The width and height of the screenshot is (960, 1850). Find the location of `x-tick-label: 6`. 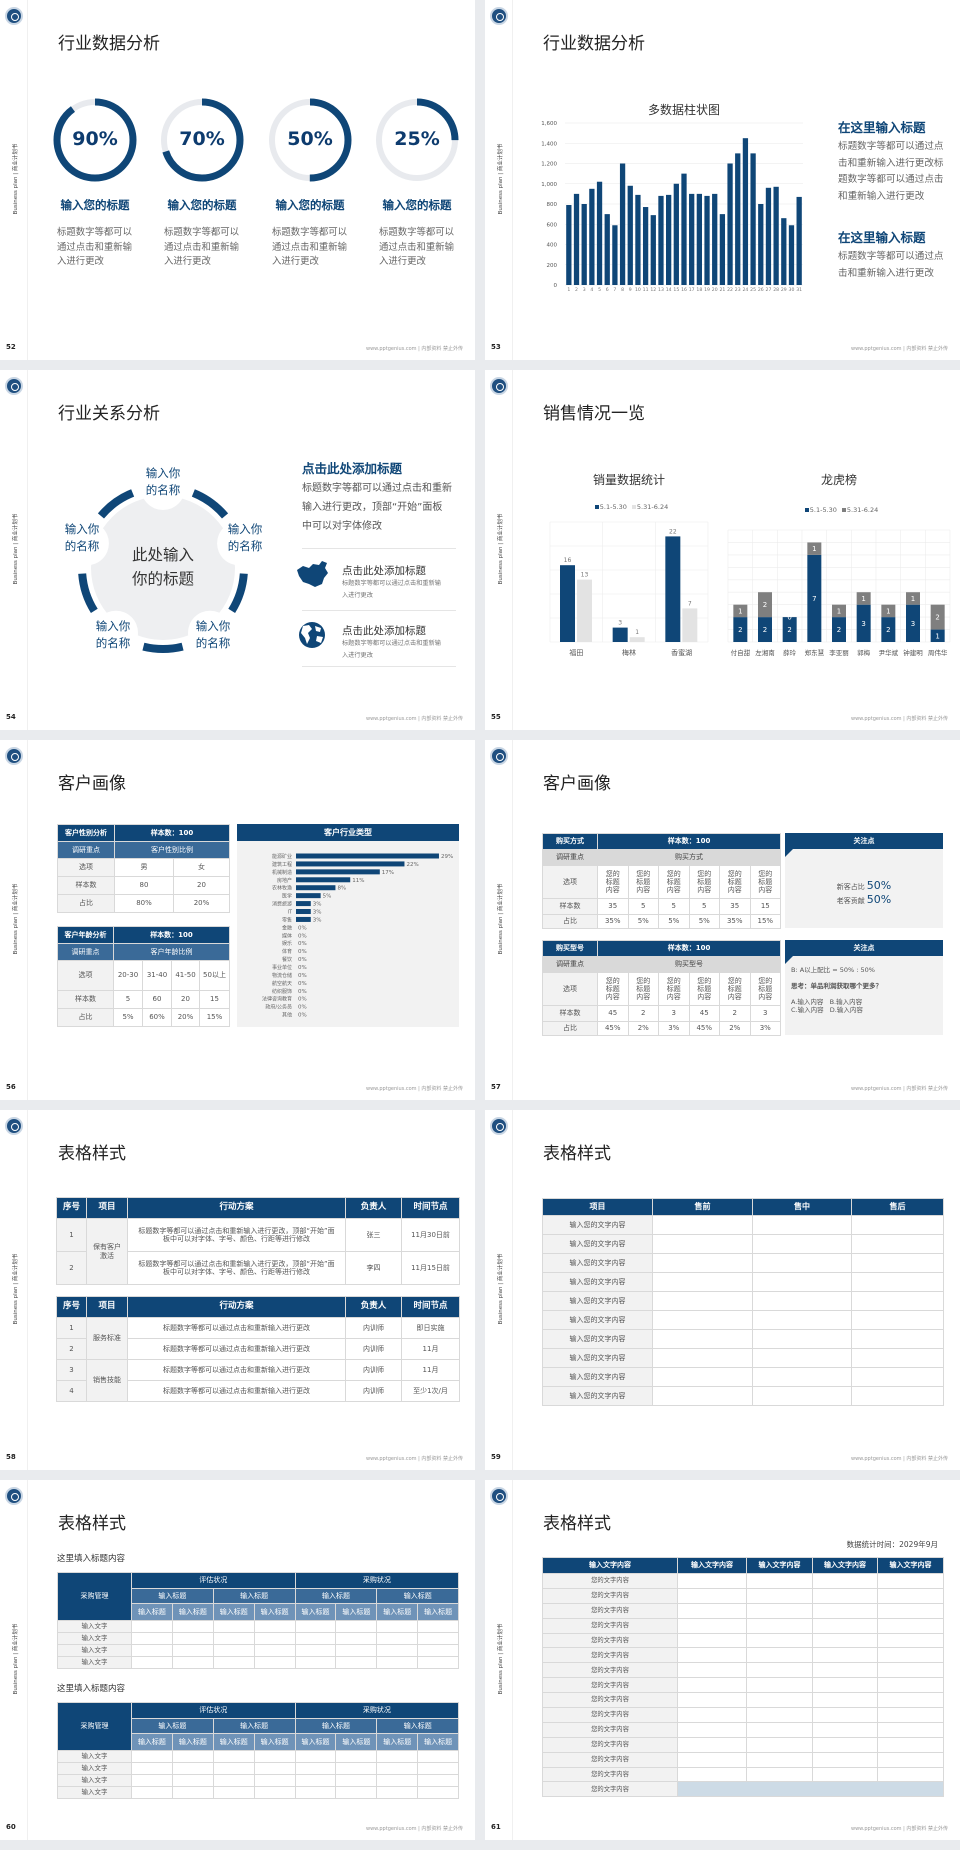

x-tick-label: 6 is located at coordinates (607, 290).